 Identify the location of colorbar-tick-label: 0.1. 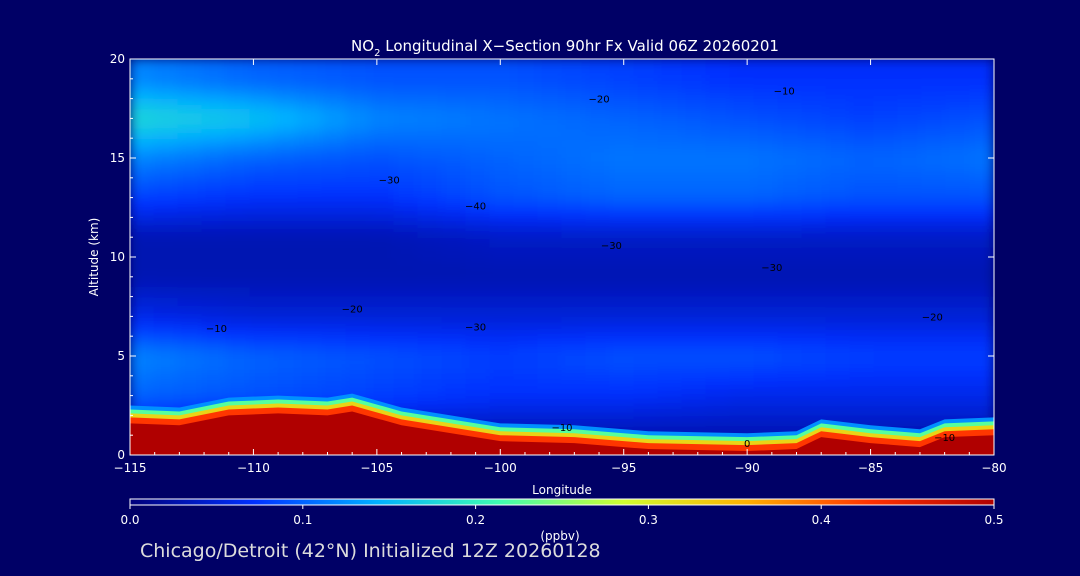
(302, 520).